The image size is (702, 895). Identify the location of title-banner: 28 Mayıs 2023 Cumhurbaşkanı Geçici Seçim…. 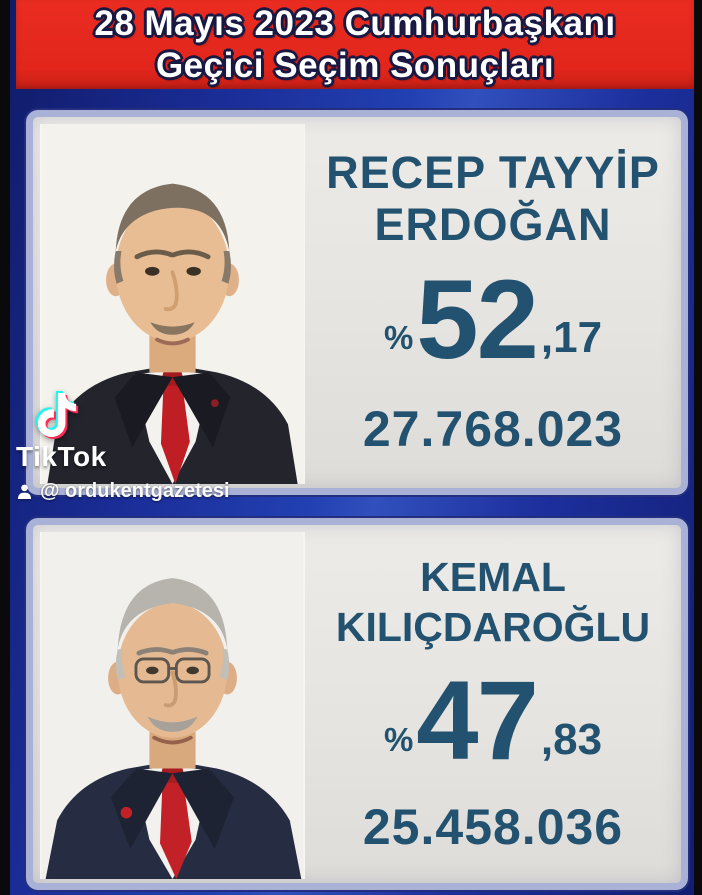
(355, 44).